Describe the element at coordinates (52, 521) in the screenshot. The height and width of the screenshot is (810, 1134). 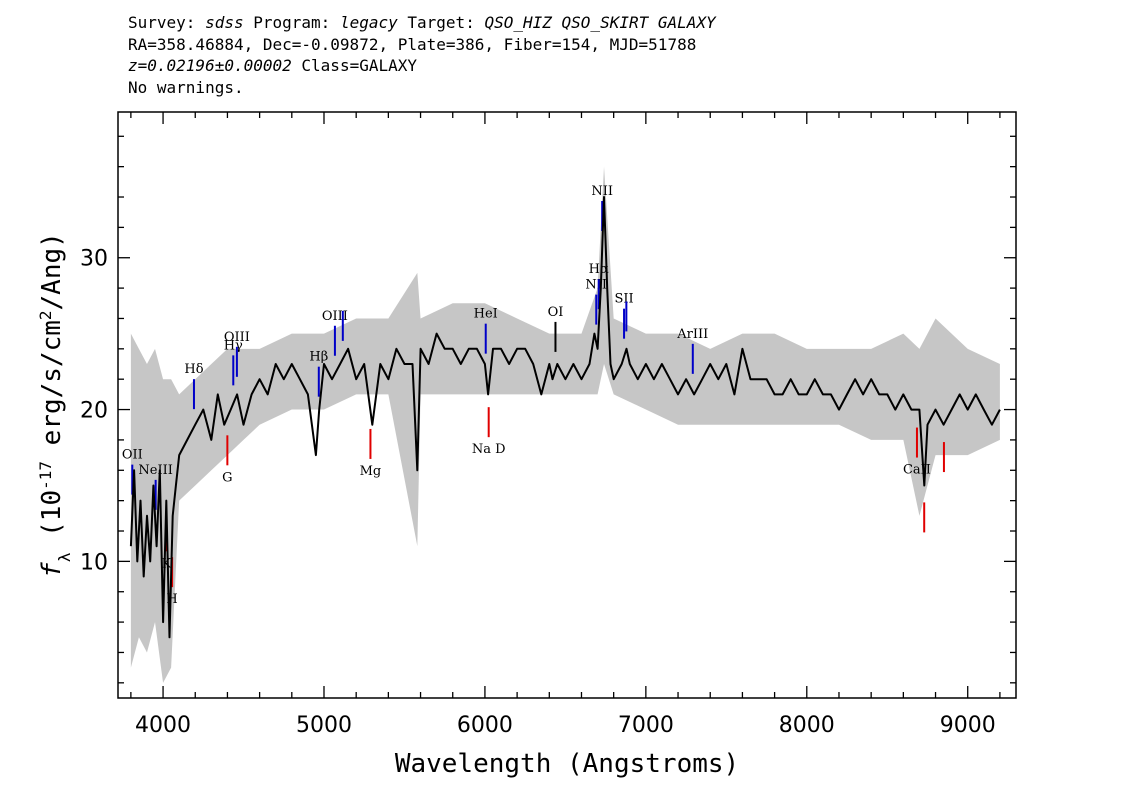
I see `y-axis-title-part: (10` at that location.